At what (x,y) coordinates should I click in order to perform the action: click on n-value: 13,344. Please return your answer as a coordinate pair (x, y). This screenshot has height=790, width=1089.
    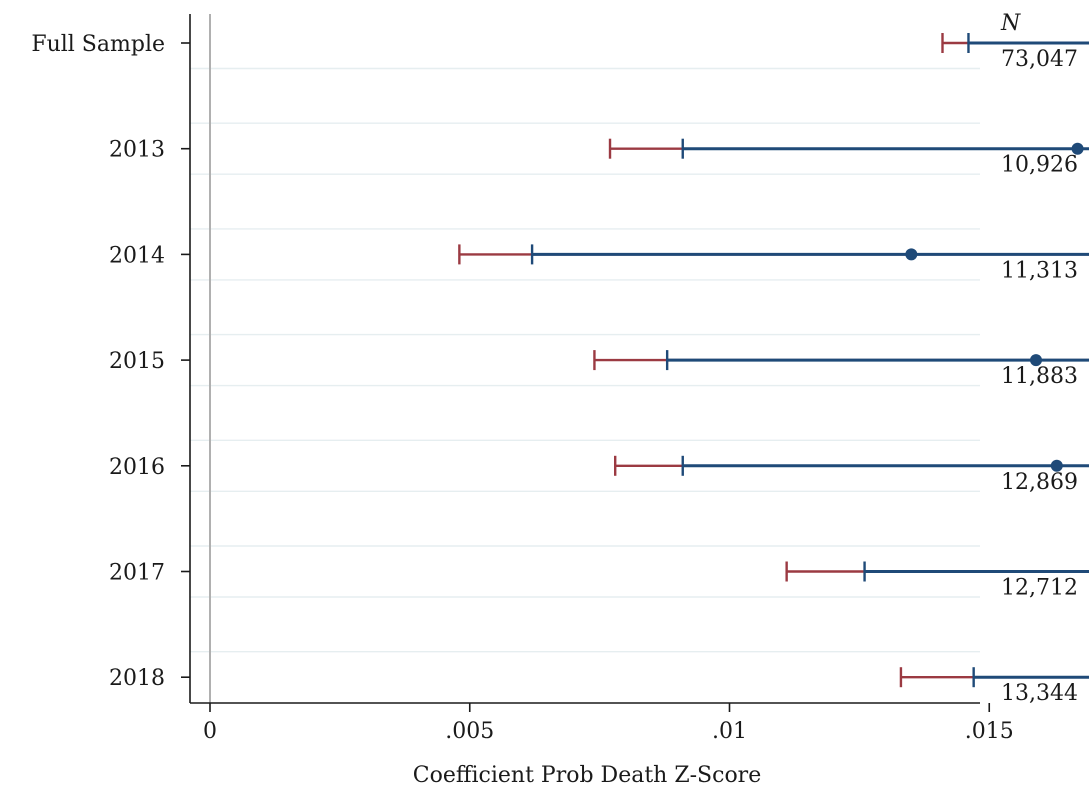
    Looking at the image, I should click on (1039, 693).